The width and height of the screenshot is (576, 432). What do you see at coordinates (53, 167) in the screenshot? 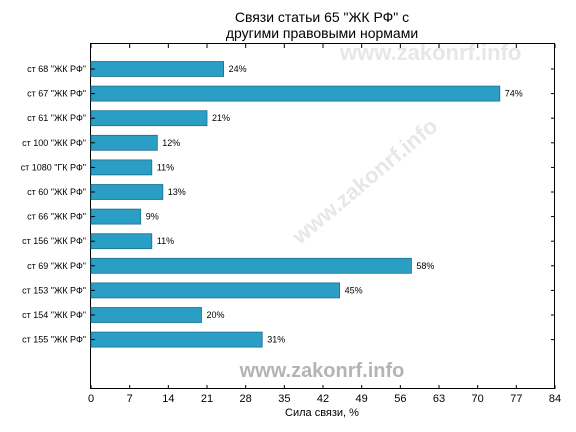
I see `category-label: ст 1080 "ГК РФ"` at bounding box center [53, 167].